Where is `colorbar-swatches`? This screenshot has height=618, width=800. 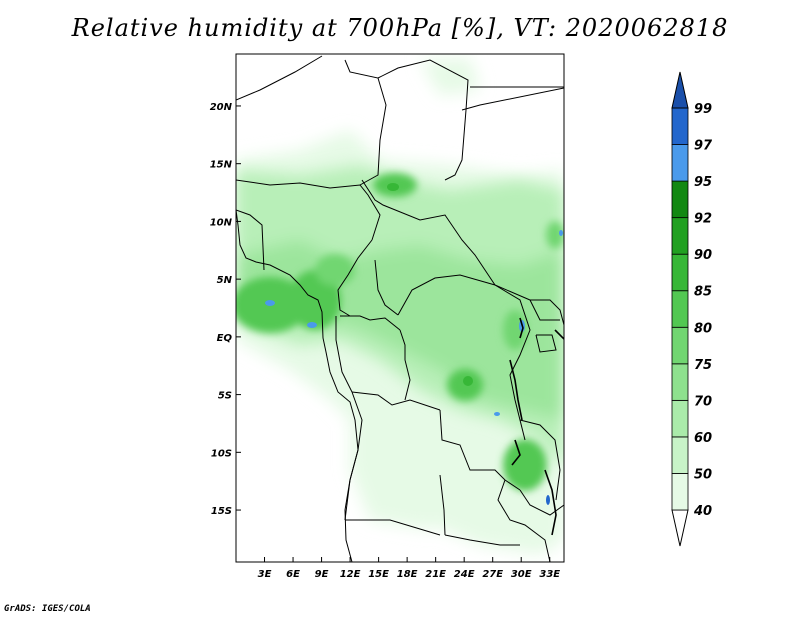
colorbar-swatches is located at coordinates (680, 309).